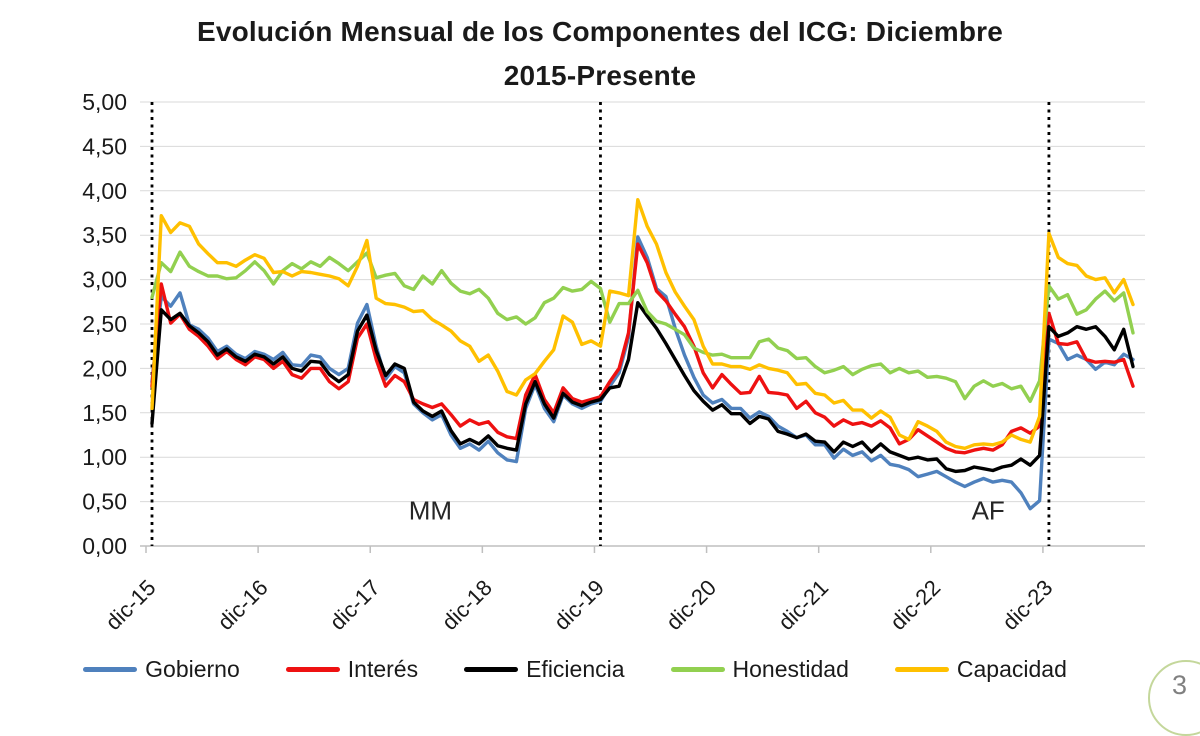 The image size is (1200, 736). Describe the element at coordinates (104, 146) in the screenshot. I see `y-axis-tick-label: 4,50` at that location.